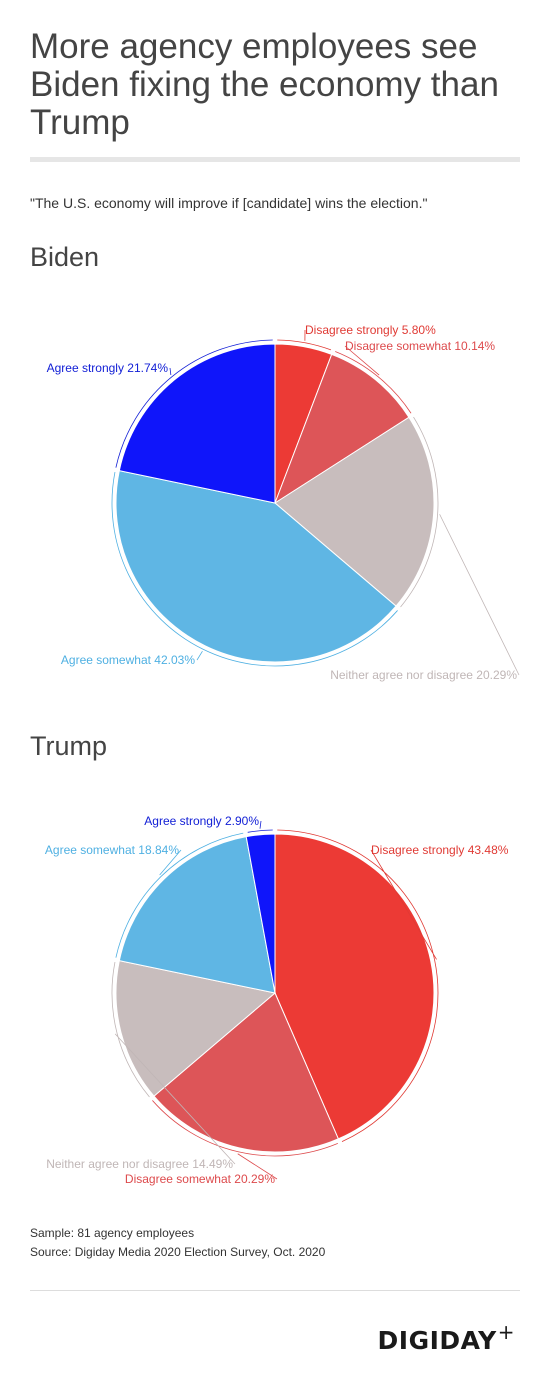  Describe the element at coordinates (65, 257) in the screenshot. I see `biden-chart-heading: Biden` at that location.